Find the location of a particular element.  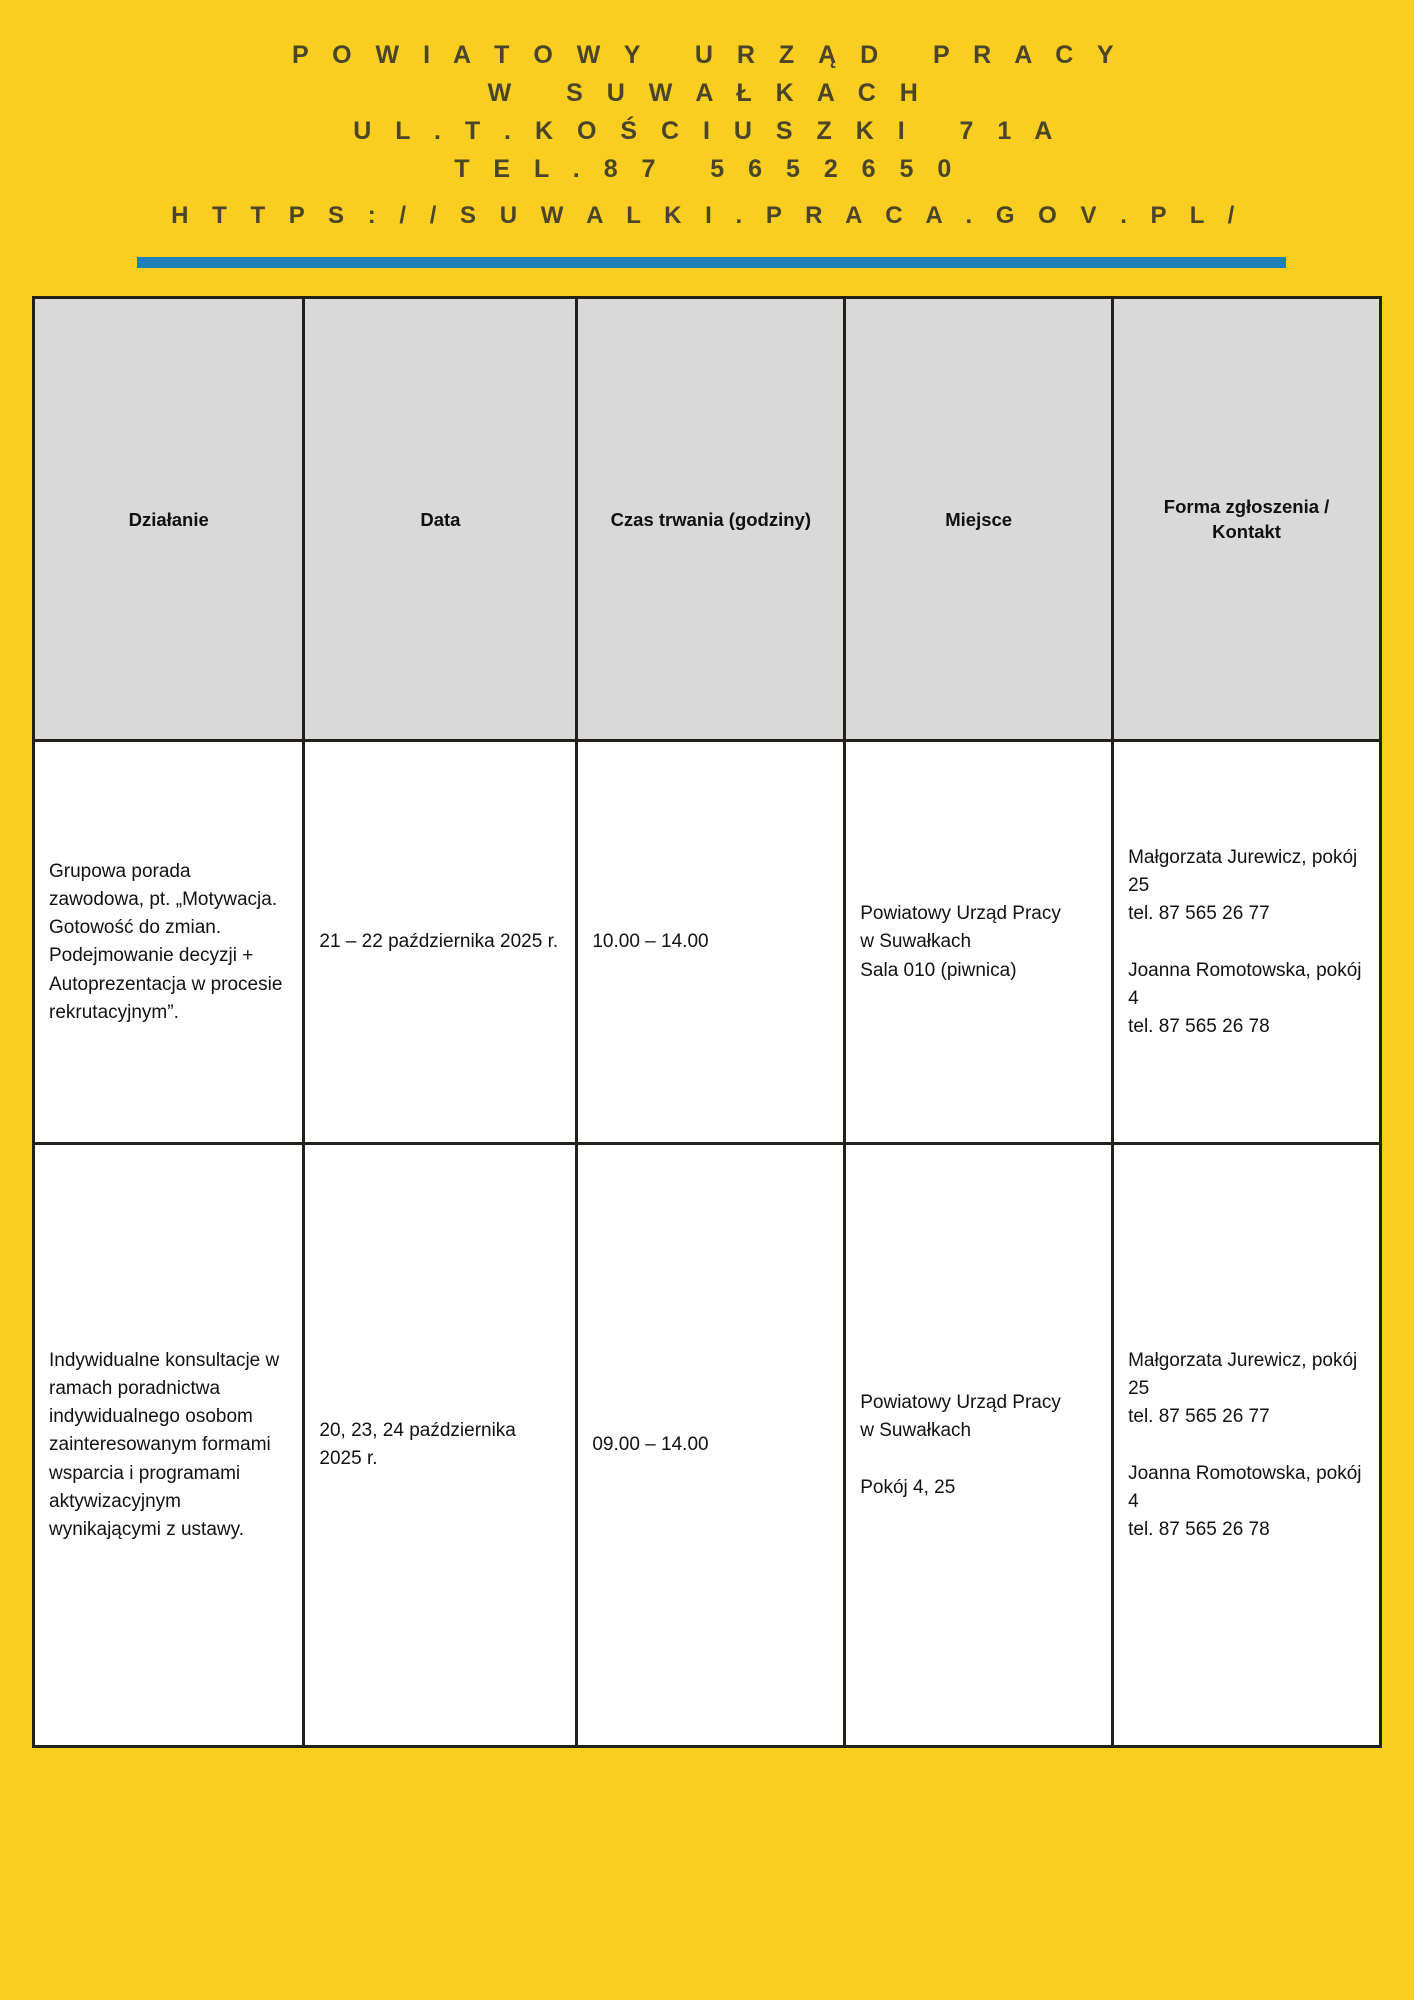

cell-text-data: 20, 23, 24 października 2025 r. is located at coordinates (417, 1445).